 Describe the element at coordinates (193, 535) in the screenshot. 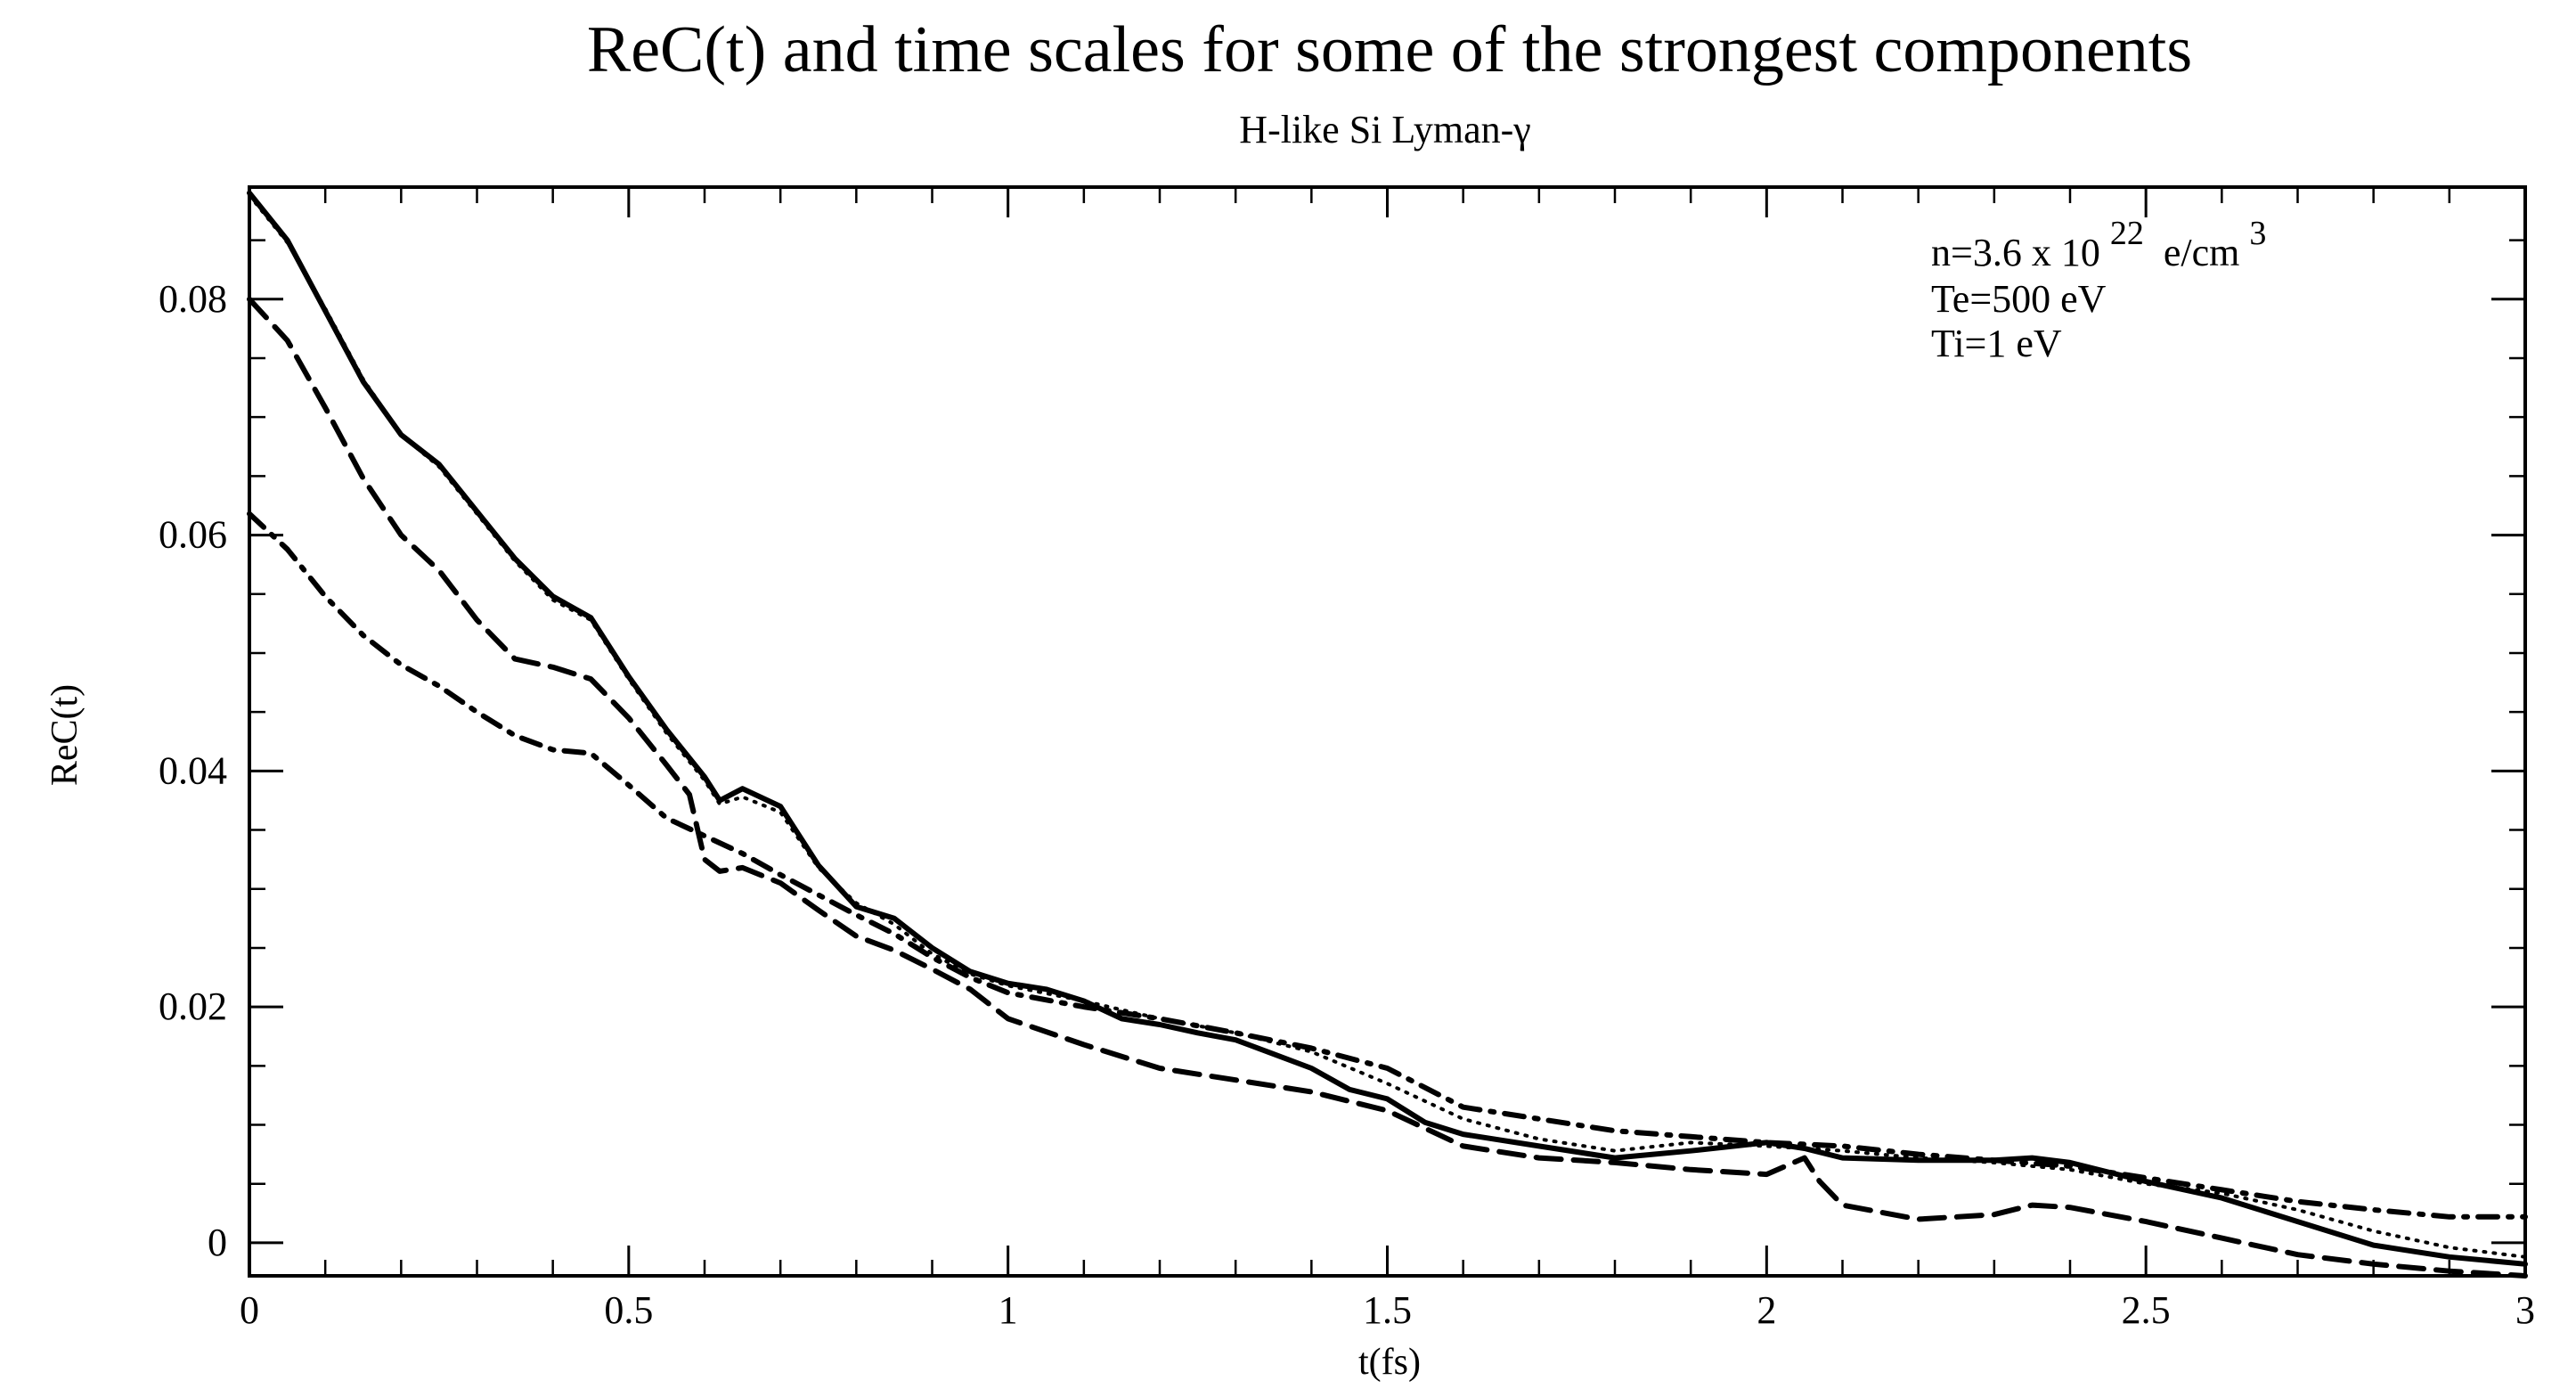

I see `y-tick-label: 0.06` at that location.